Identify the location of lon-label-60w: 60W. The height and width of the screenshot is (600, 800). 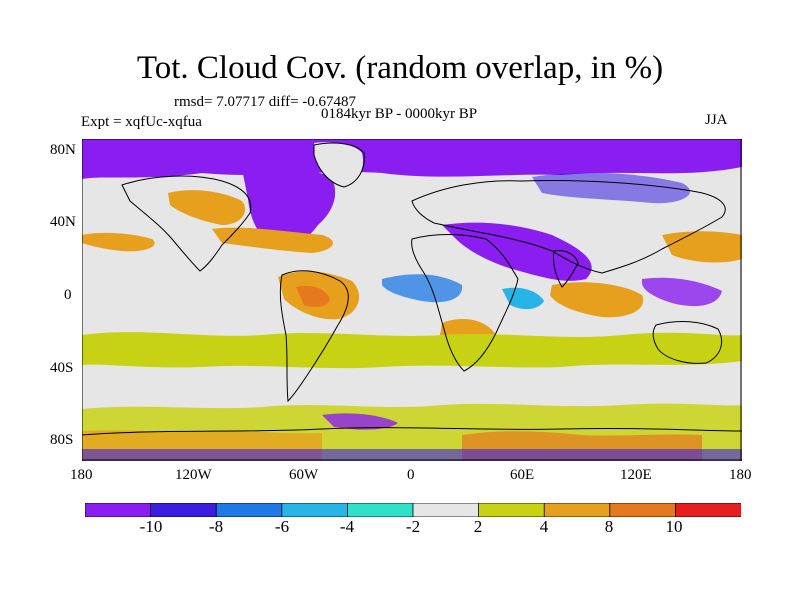
(304, 475).